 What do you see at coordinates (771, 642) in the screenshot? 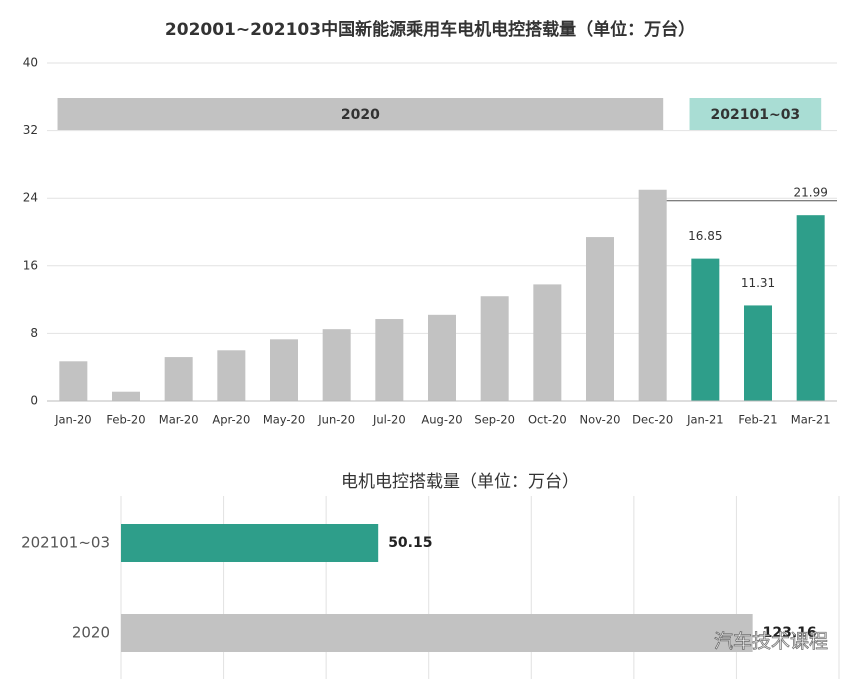
I see `watermark: 汽车技术课程` at bounding box center [771, 642].